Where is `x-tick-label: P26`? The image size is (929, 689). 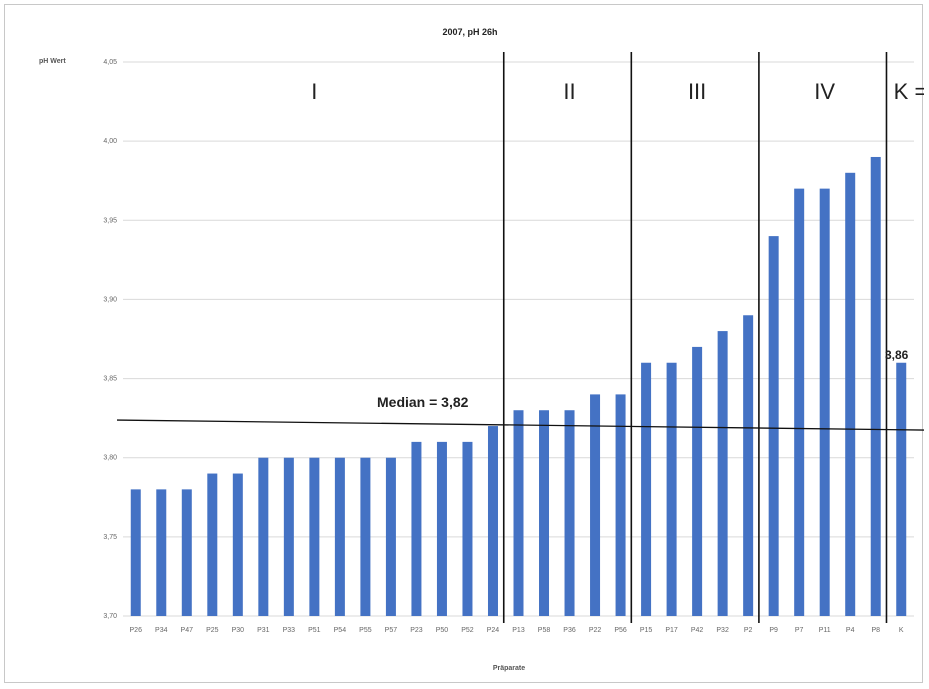
x-tick-label: P26 is located at coordinates (136, 630).